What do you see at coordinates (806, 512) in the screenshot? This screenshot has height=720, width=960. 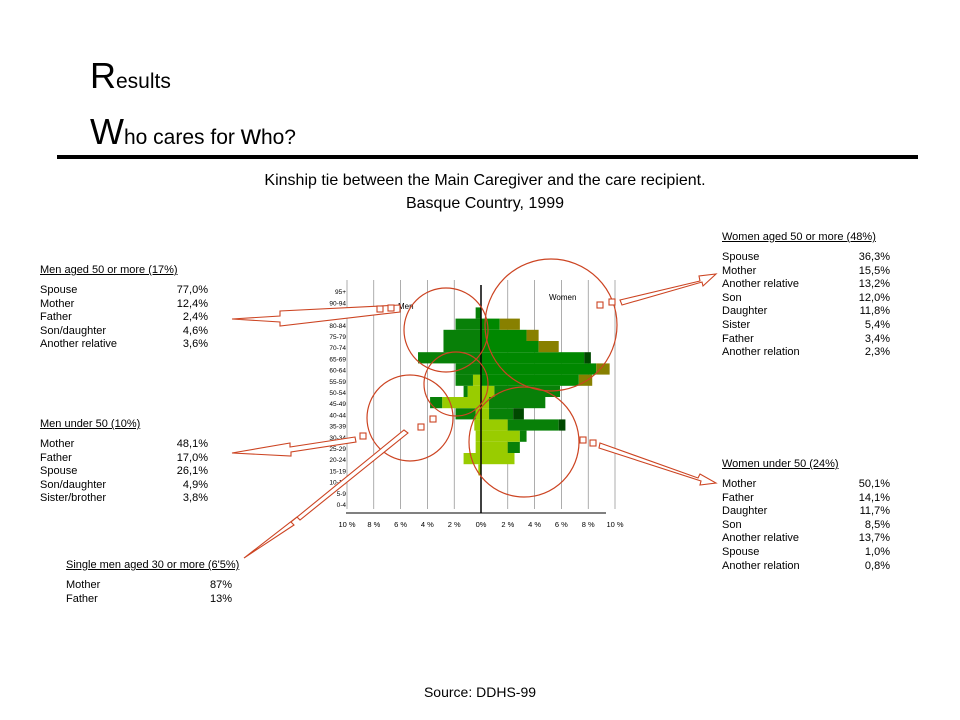 I see `table-row: Daughter 11,7%` at bounding box center [806, 512].